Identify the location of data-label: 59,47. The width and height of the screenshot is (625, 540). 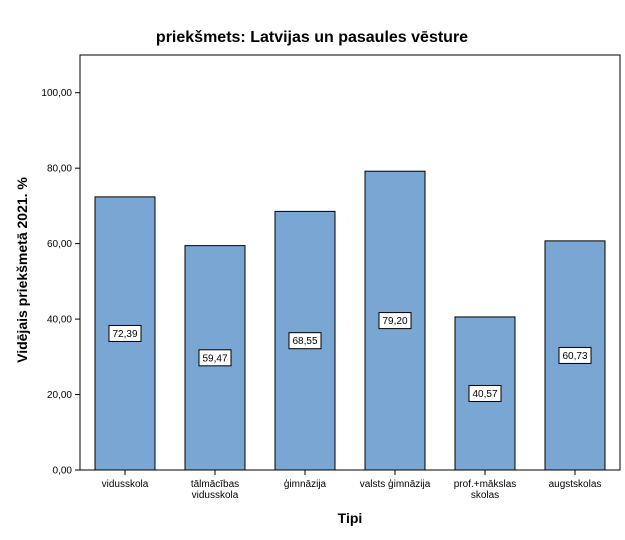
(214, 358).